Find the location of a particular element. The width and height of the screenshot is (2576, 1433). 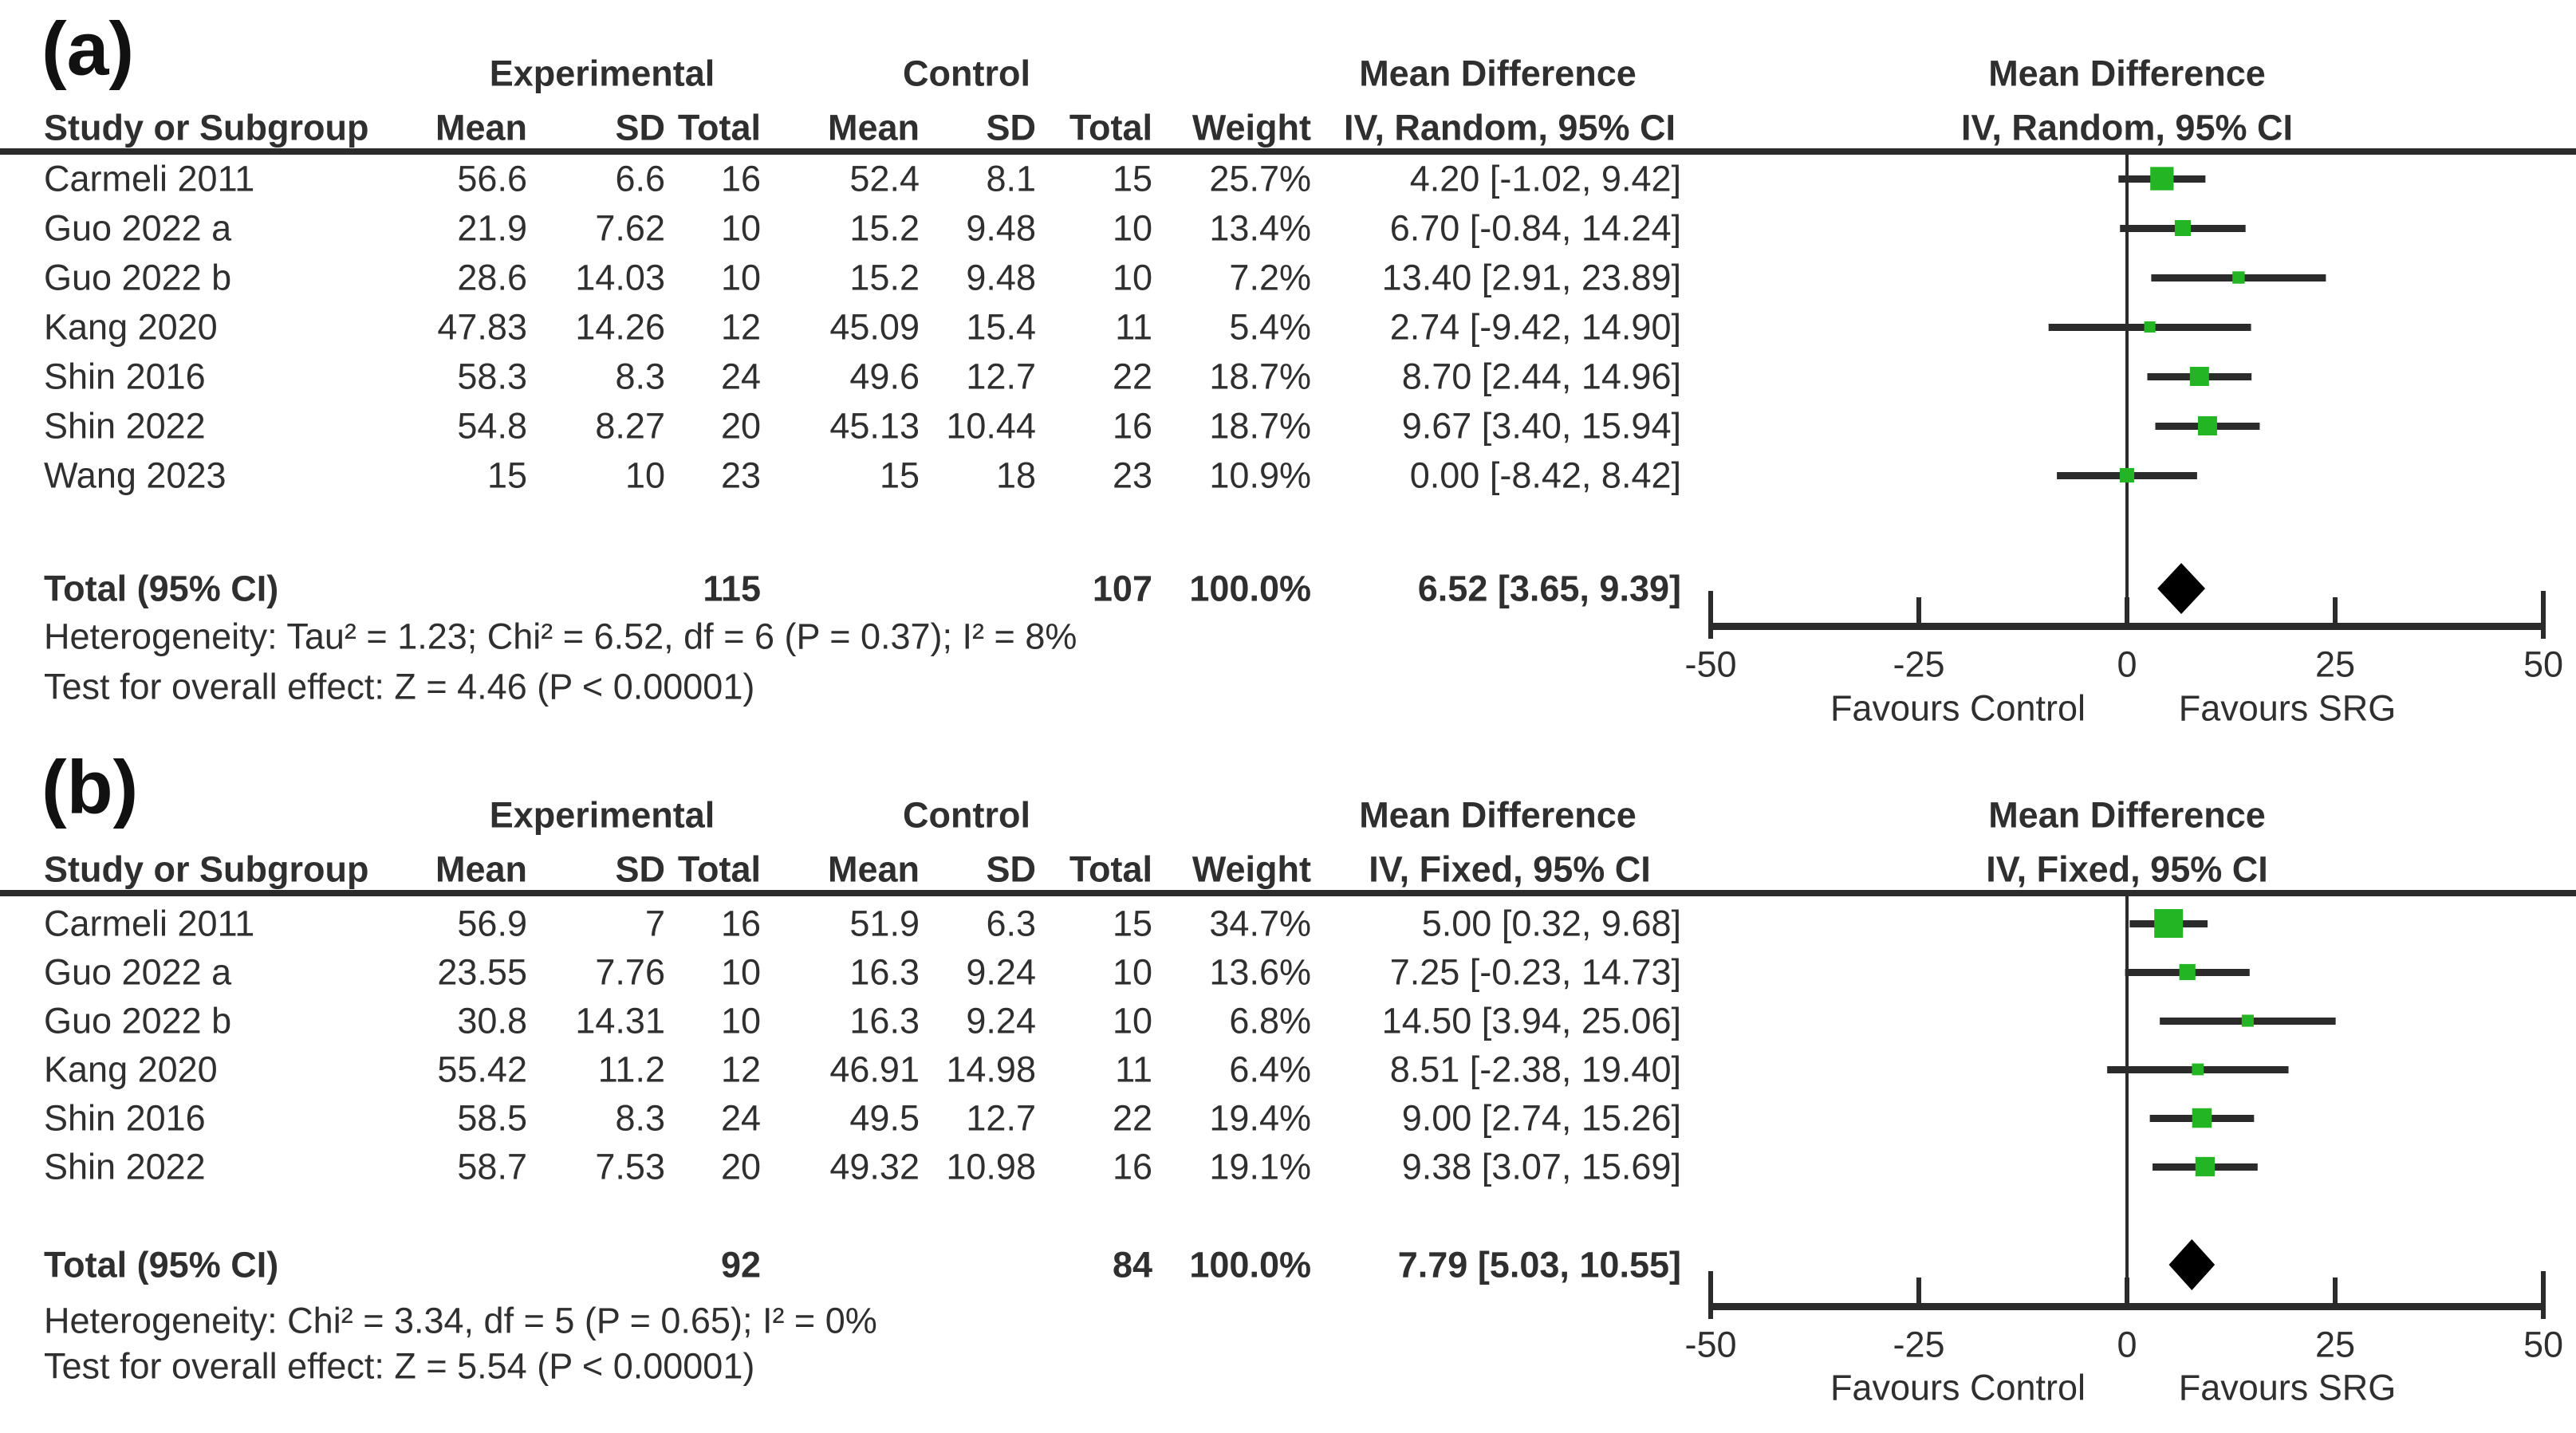

exp-total-value: 10 is located at coordinates (740, 1020).